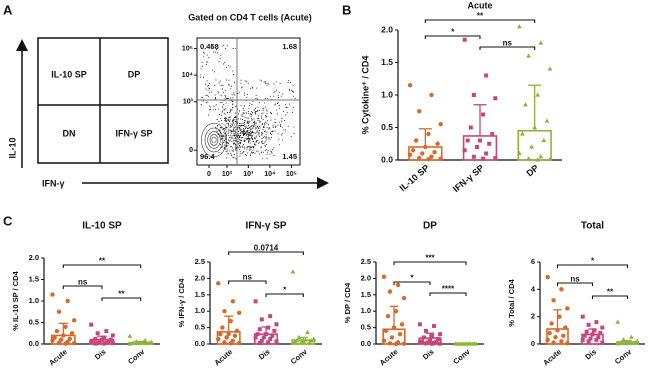 The image size is (650, 380). Describe the element at coordinates (266, 248) in the screenshot. I see `significance-label: 0.0714` at that location.